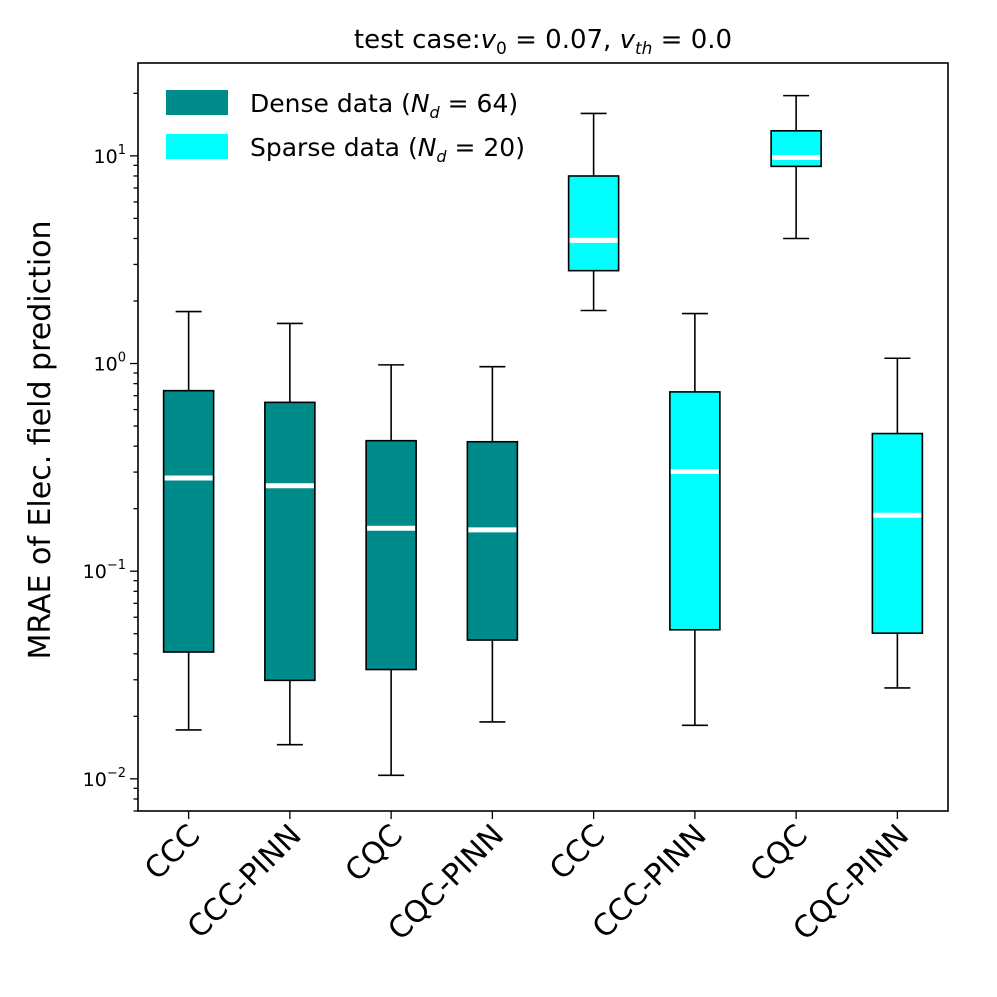  What do you see at coordinates (479, 103) in the screenshot?
I see `legend-label-suffix: = 64)` at bounding box center [479, 103].